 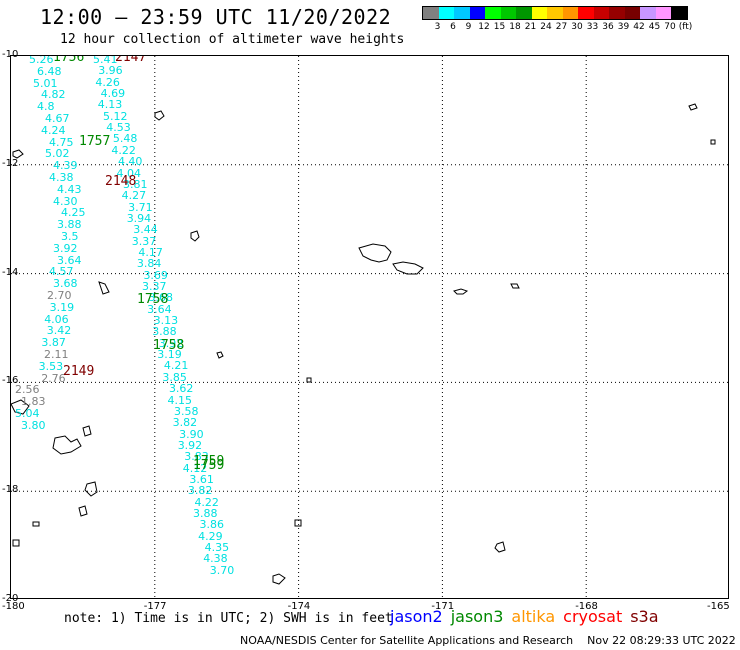 I want to click on latitude-tick: -16, so click(x=10, y=381).